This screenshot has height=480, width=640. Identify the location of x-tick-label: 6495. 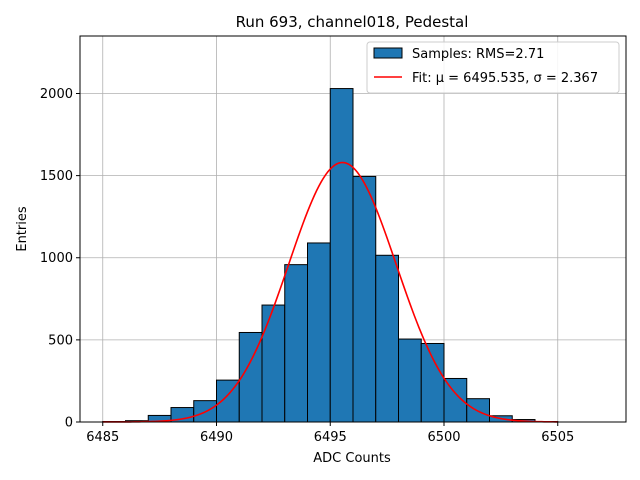
(330, 437).